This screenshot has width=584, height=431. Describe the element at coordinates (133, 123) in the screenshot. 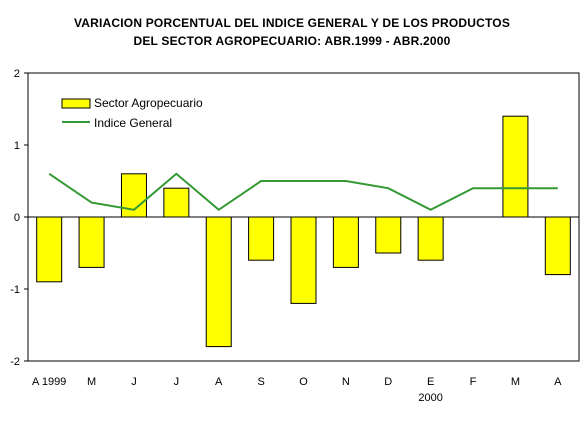

I see `legend-label-line: Indice General` at that location.